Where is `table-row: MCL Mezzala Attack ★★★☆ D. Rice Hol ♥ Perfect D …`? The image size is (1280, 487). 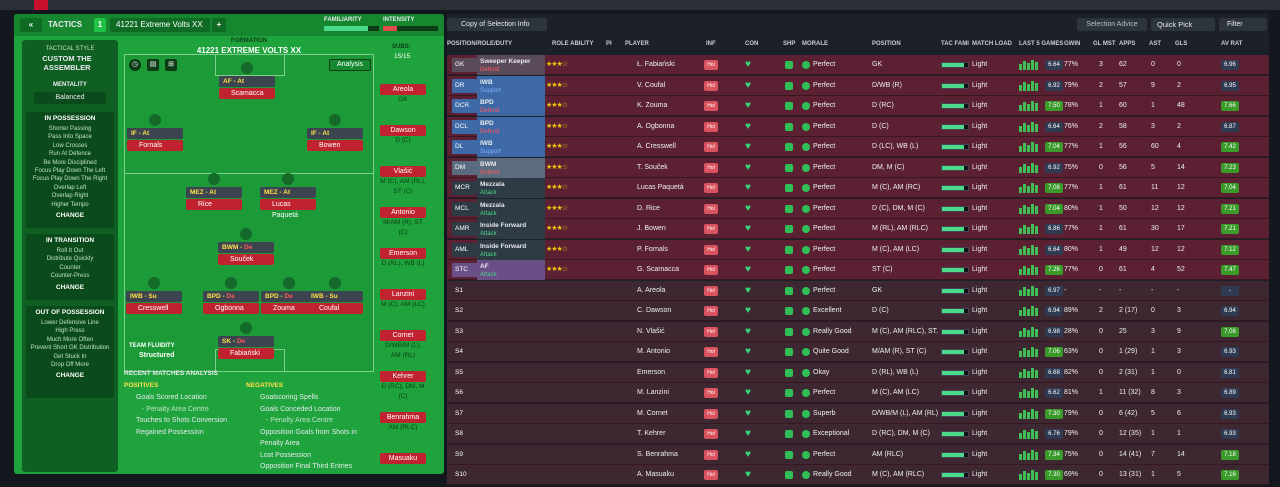 table-row: MCL Mezzala Attack ★★★☆ D. Rice Hol ♥ Perfect D … is located at coordinates (858, 208).